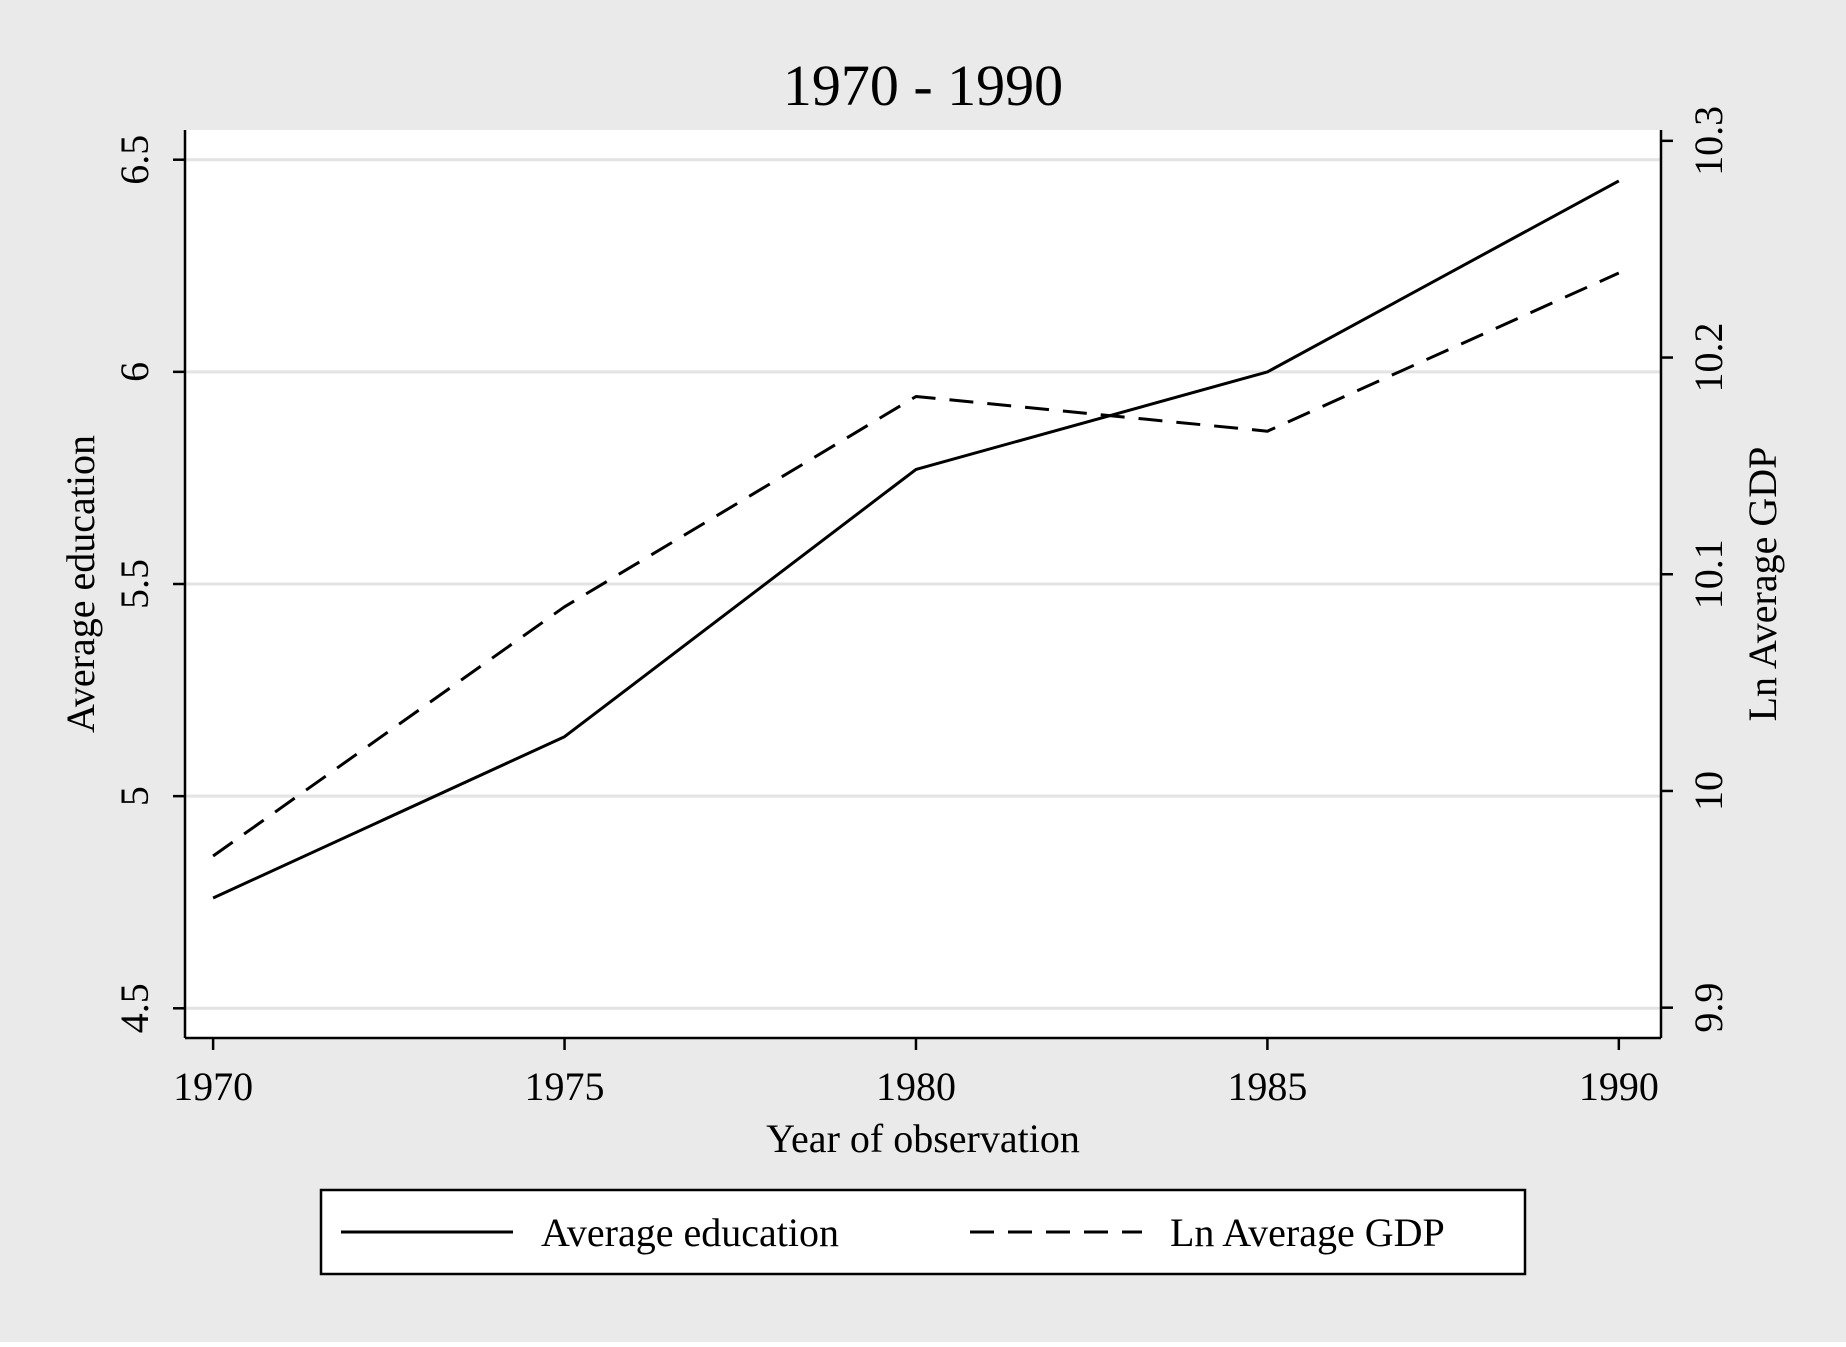 This screenshot has height=1347, width=1846. I want to click on legend-box, so click(923, 1232).